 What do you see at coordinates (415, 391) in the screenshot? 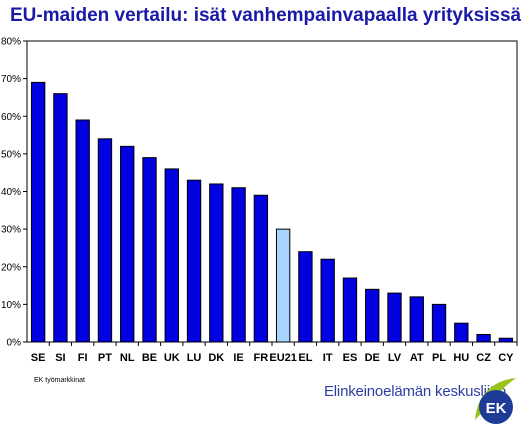
I see `brand-name: Elinkeinoelämän keskusliitto` at bounding box center [415, 391].